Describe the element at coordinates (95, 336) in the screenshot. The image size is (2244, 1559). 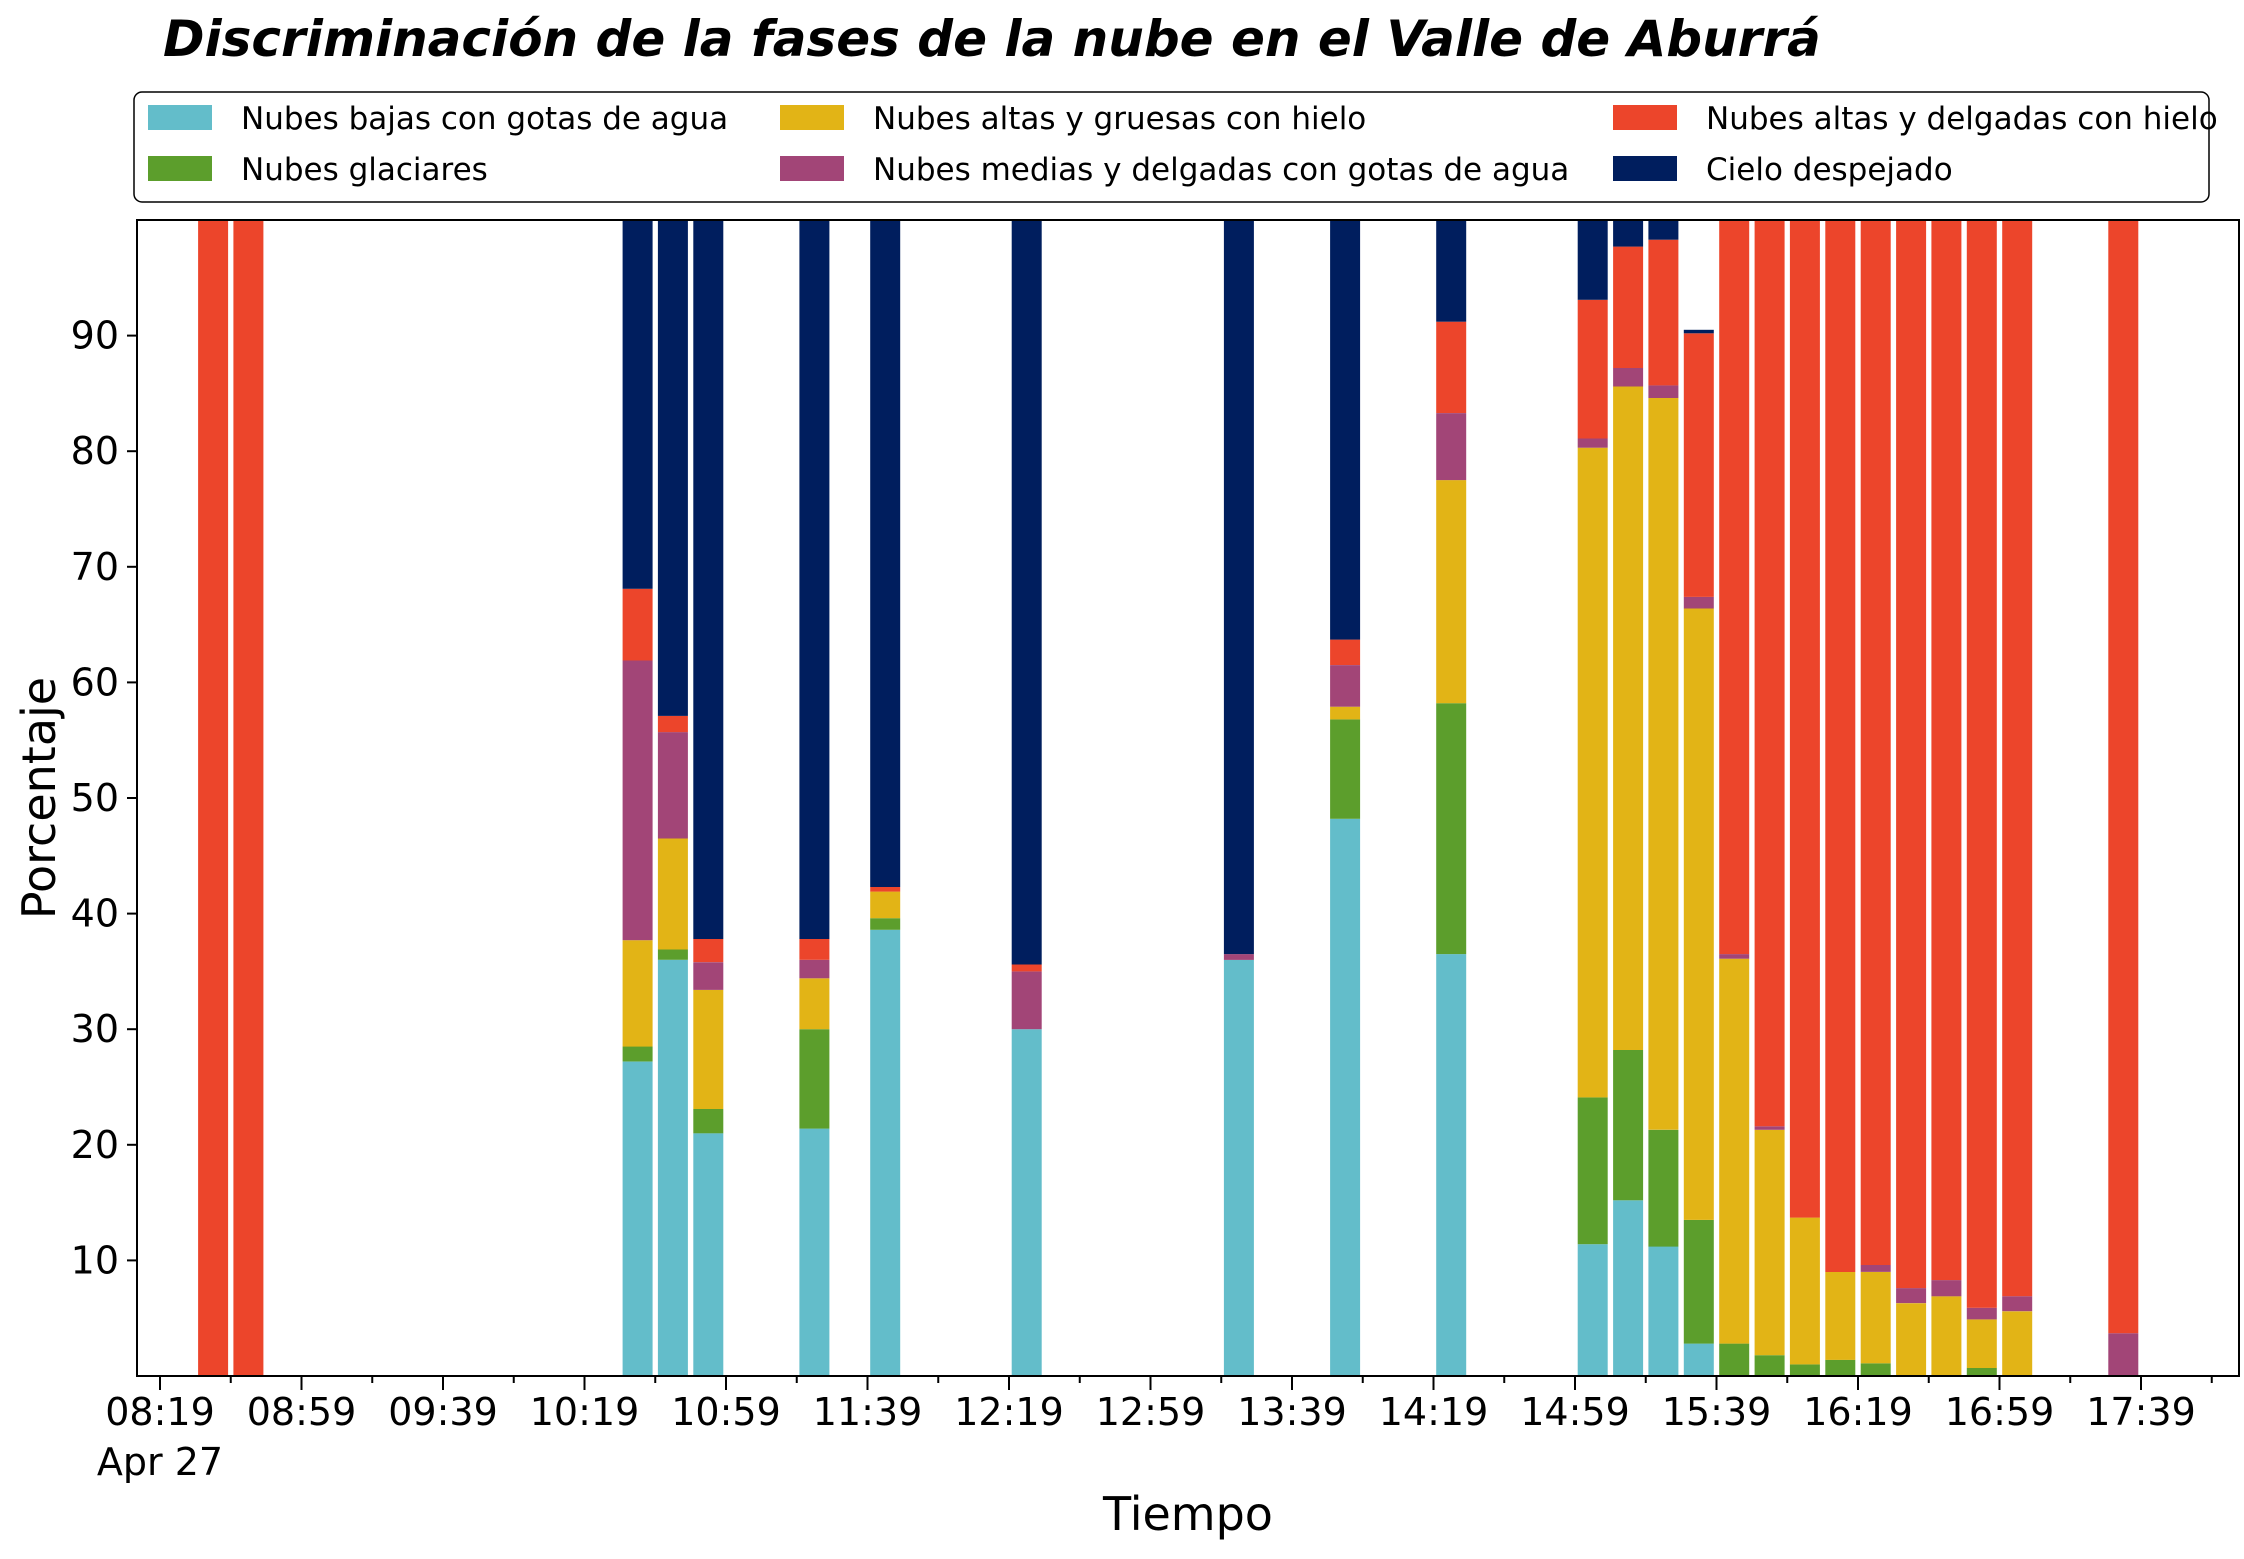
I see `y-tick-label: 90` at that location.